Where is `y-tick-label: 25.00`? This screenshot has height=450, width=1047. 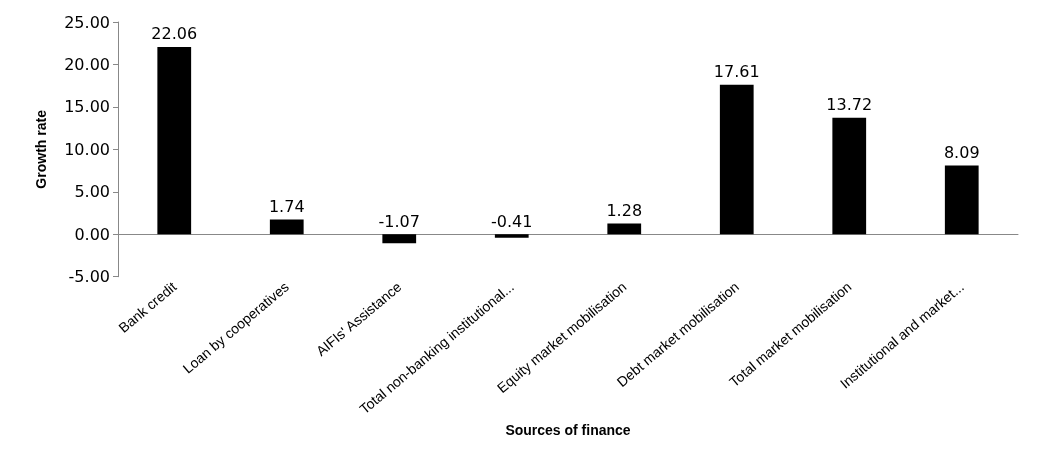 y-tick-label: 25.00 is located at coordinates (87, 22).